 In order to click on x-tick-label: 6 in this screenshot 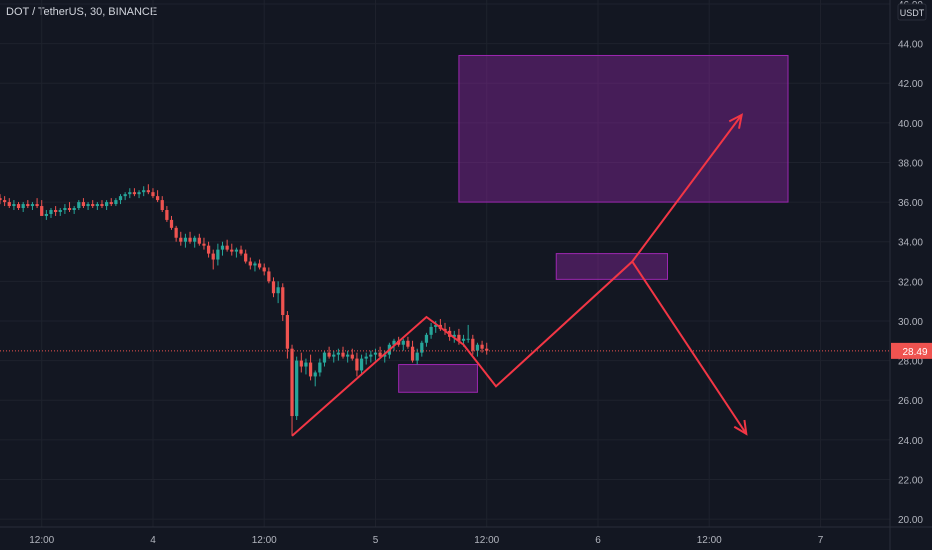, I will do `click(598, 540)`.